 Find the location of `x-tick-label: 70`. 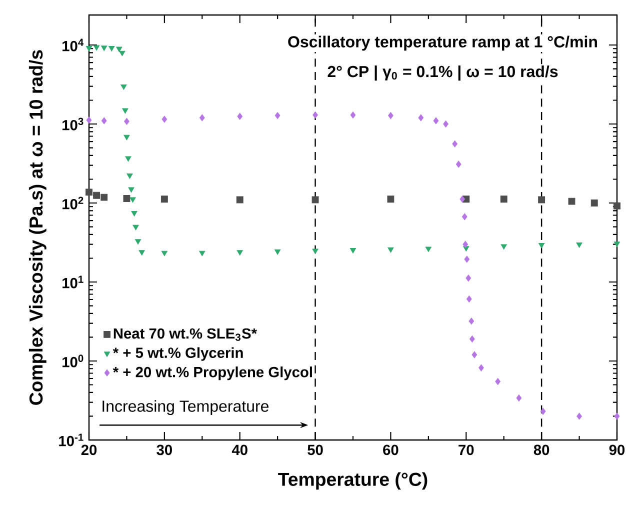

x-tick-label: 70 is located at coordinates (466, 450).